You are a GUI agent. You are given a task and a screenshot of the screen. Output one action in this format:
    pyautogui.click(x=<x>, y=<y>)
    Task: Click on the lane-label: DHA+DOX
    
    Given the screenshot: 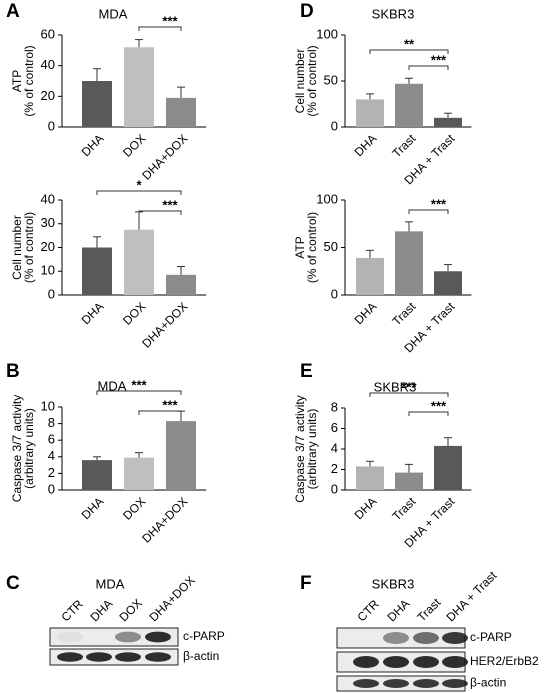 What is the action you would take?
    pyautogui.click(x=171, y=598)
    